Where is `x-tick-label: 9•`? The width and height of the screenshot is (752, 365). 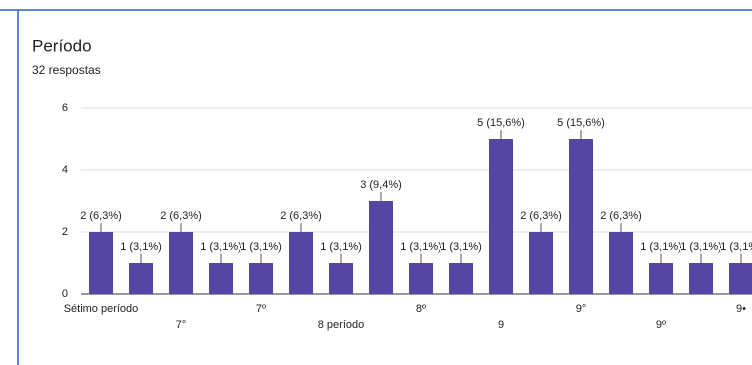 x-tick-label: 9• is located at coordinates (741, 309).